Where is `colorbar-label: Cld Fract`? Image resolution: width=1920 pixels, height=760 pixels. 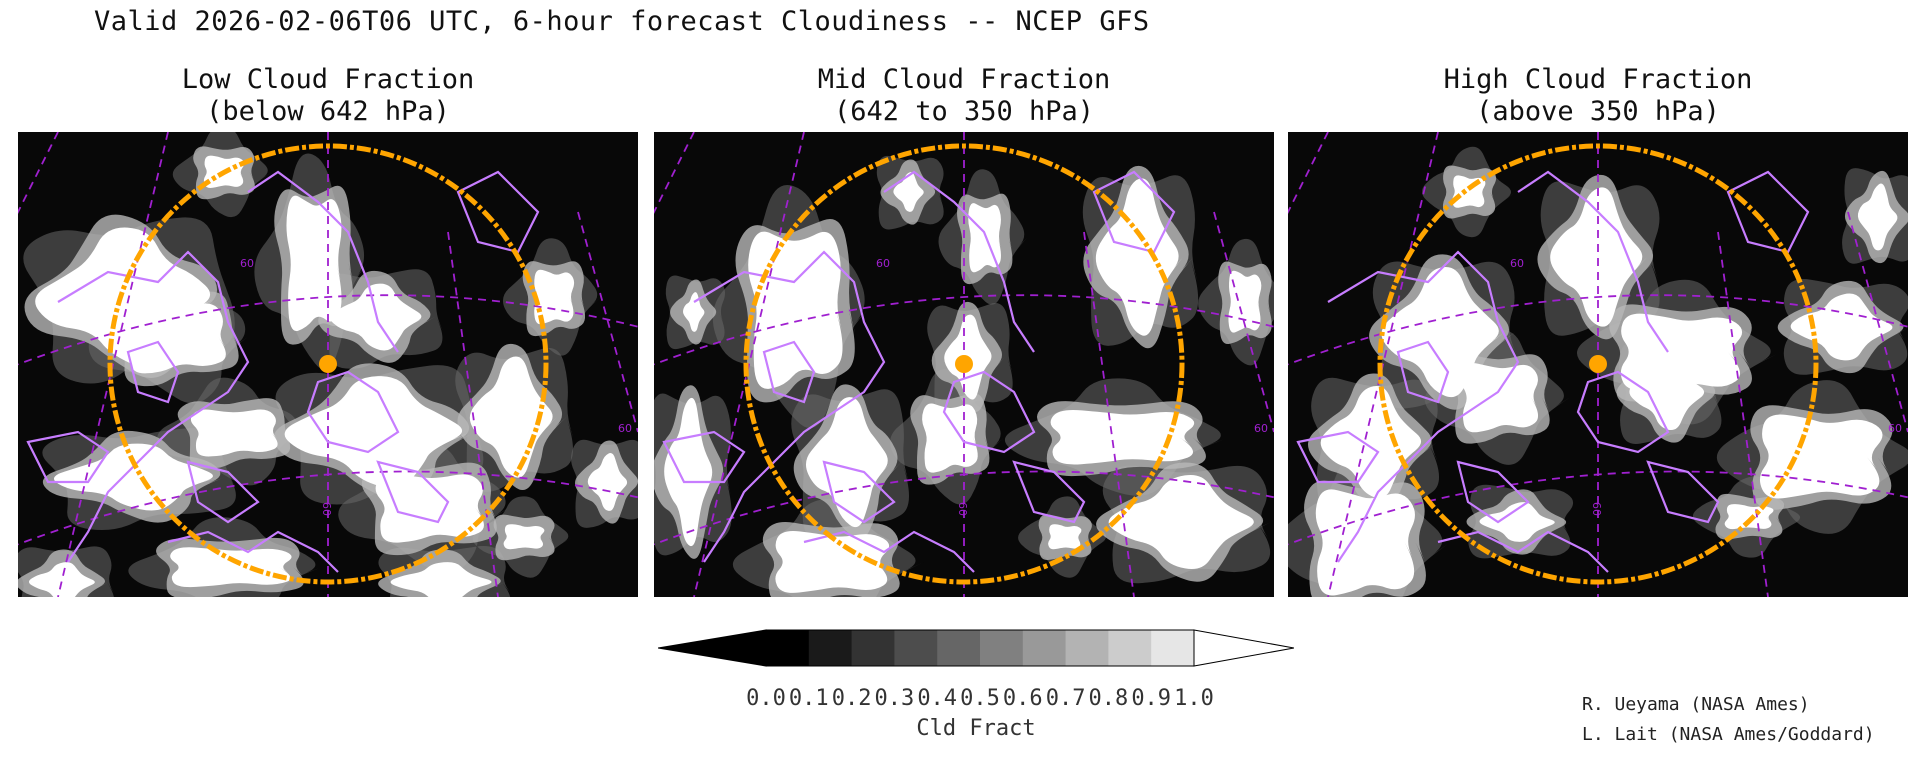
colorbar-label: Cld Fract is located at coordinates (976, 728).